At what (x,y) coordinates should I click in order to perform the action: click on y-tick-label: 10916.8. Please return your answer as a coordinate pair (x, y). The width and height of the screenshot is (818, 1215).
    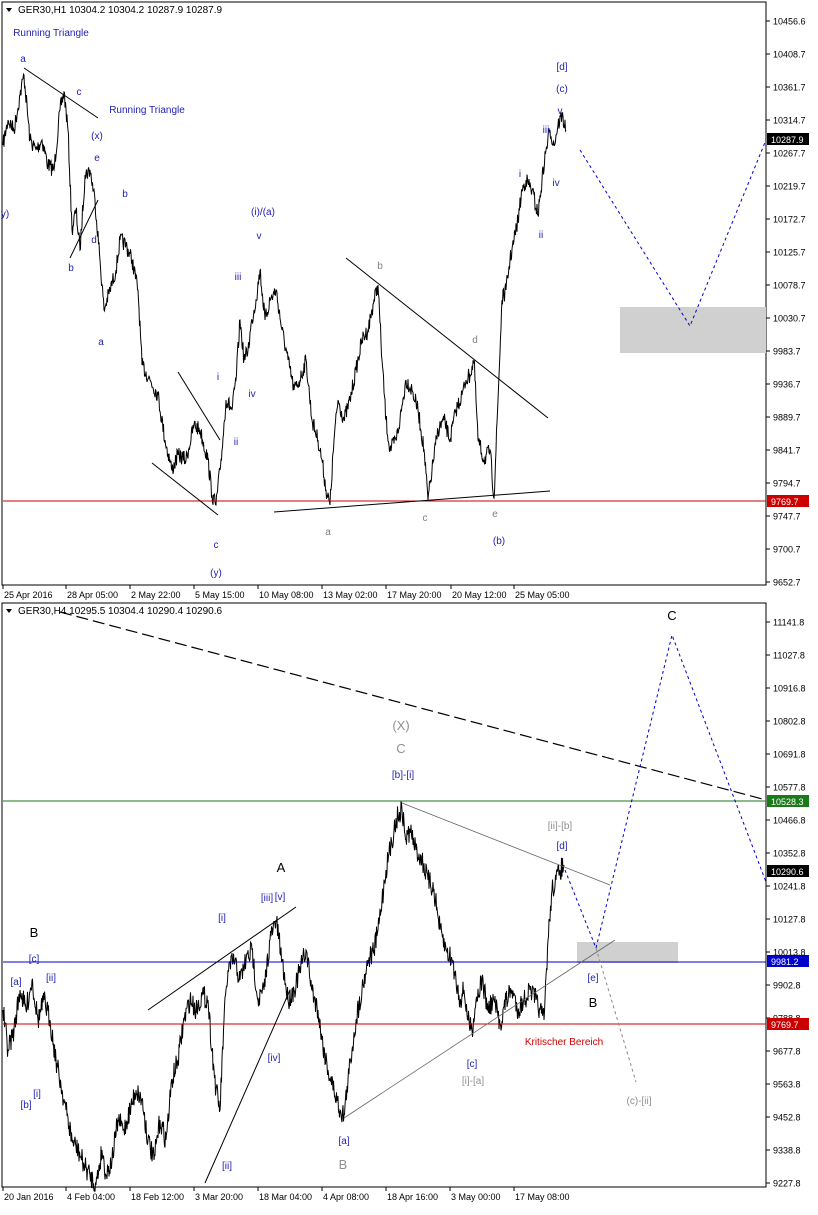
    Looking at the image, I should click on (789, 689).